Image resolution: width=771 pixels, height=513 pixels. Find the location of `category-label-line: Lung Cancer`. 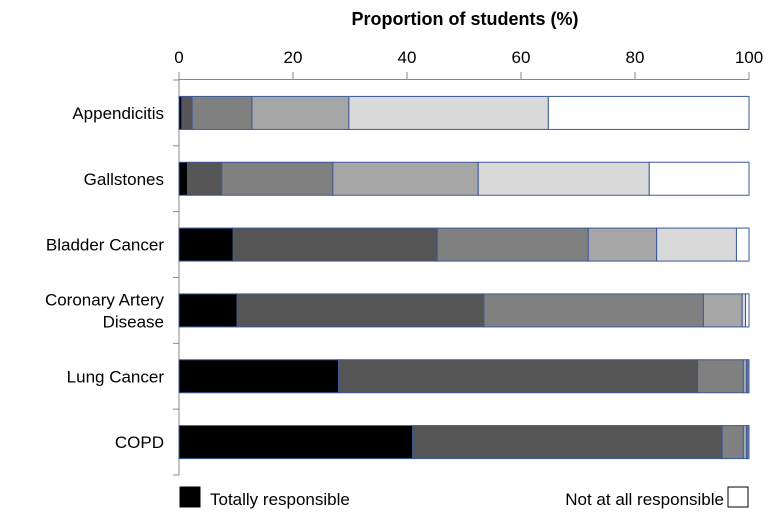

category-label-line: Lung Cancer is located at coordinates (116, 376).